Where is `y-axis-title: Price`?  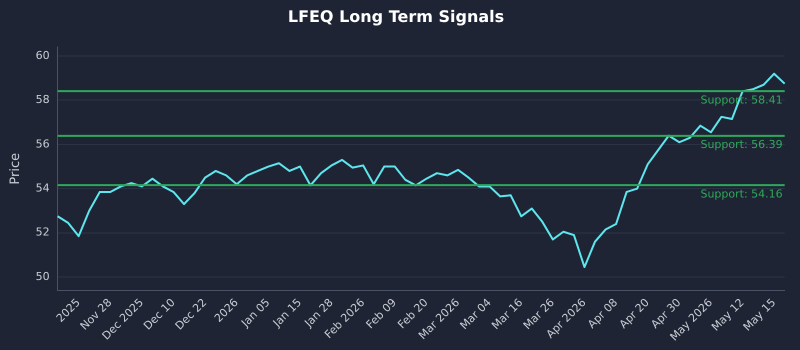 y-axis-title: Price is located at coordinates (16, 168).